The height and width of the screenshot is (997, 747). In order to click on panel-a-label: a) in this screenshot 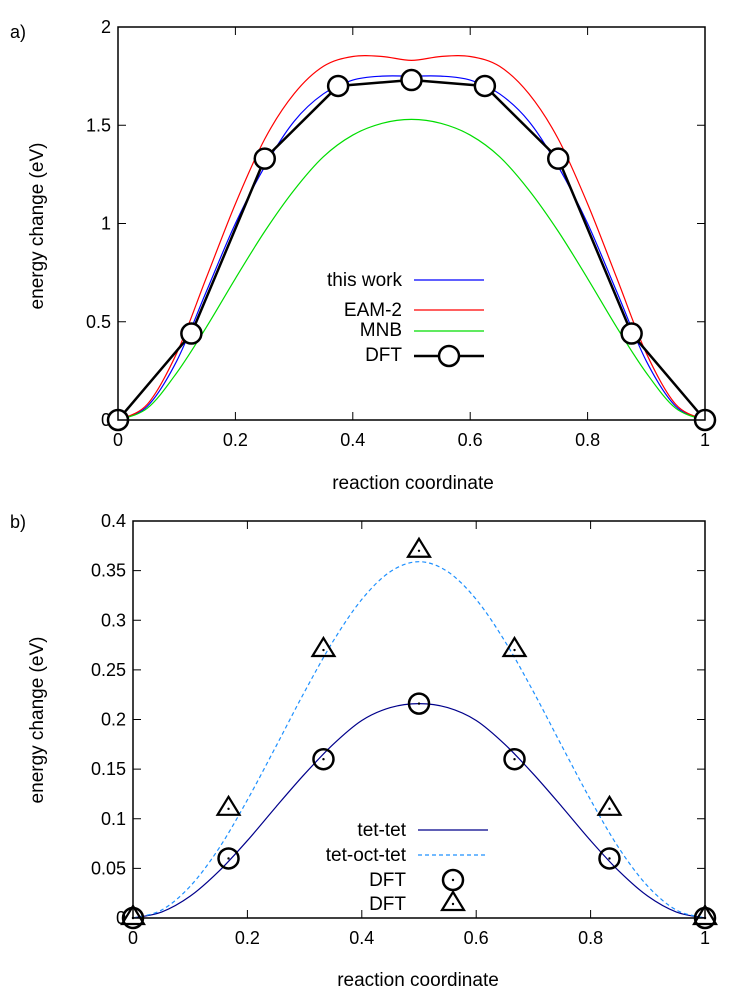, I will do `click(18, 32)`.